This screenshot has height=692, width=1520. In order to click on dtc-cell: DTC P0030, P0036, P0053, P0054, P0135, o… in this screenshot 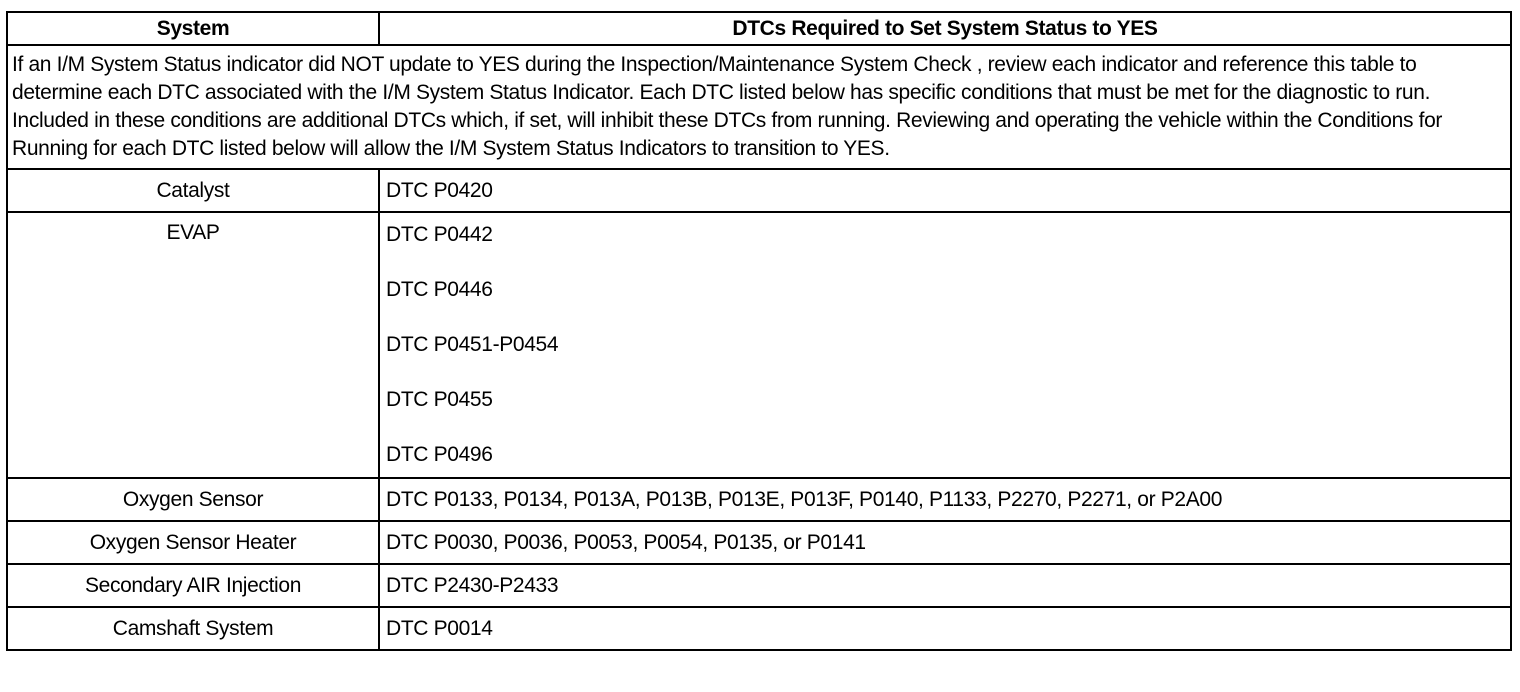, I will do `click(945, 542)`.